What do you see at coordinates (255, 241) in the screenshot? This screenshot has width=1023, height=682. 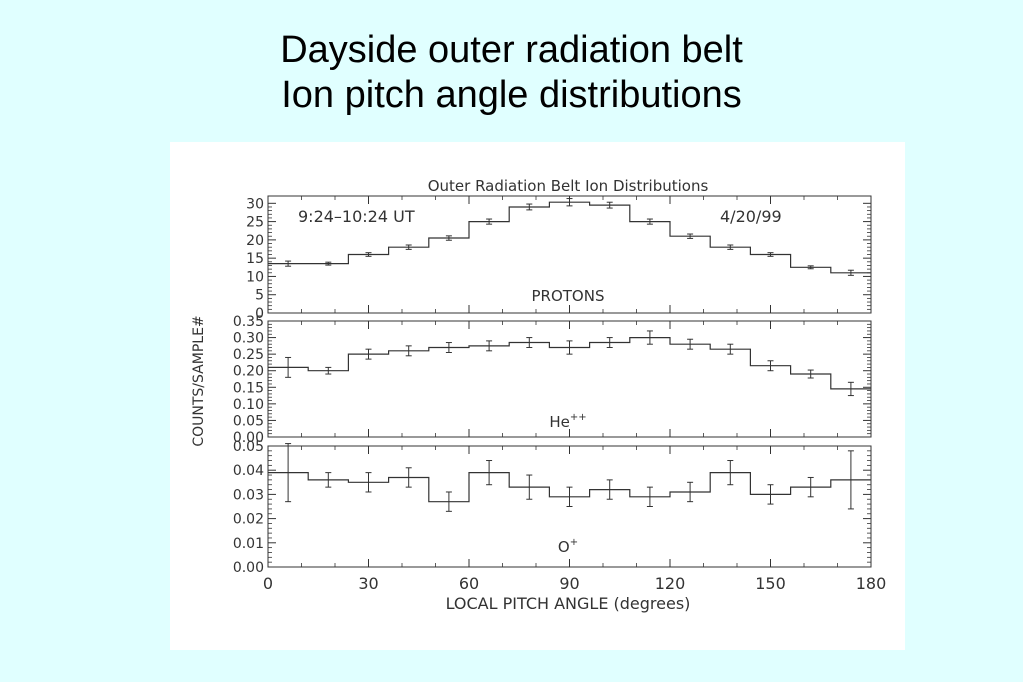 I see `y-tick-label: 20` at bounding box center [255, 241].